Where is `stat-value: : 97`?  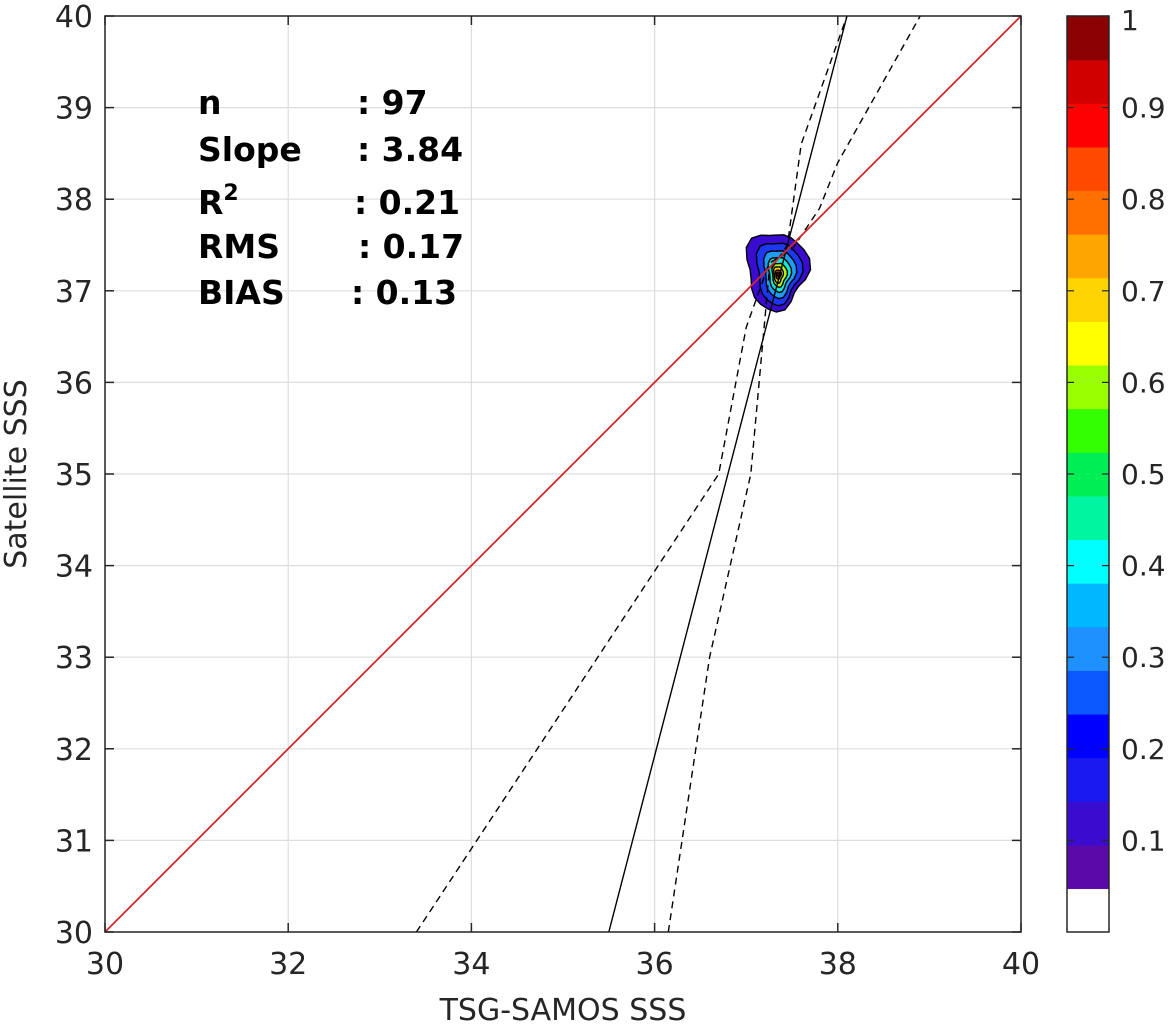 stat-value: : 97 is located at coordinates (392, 102).